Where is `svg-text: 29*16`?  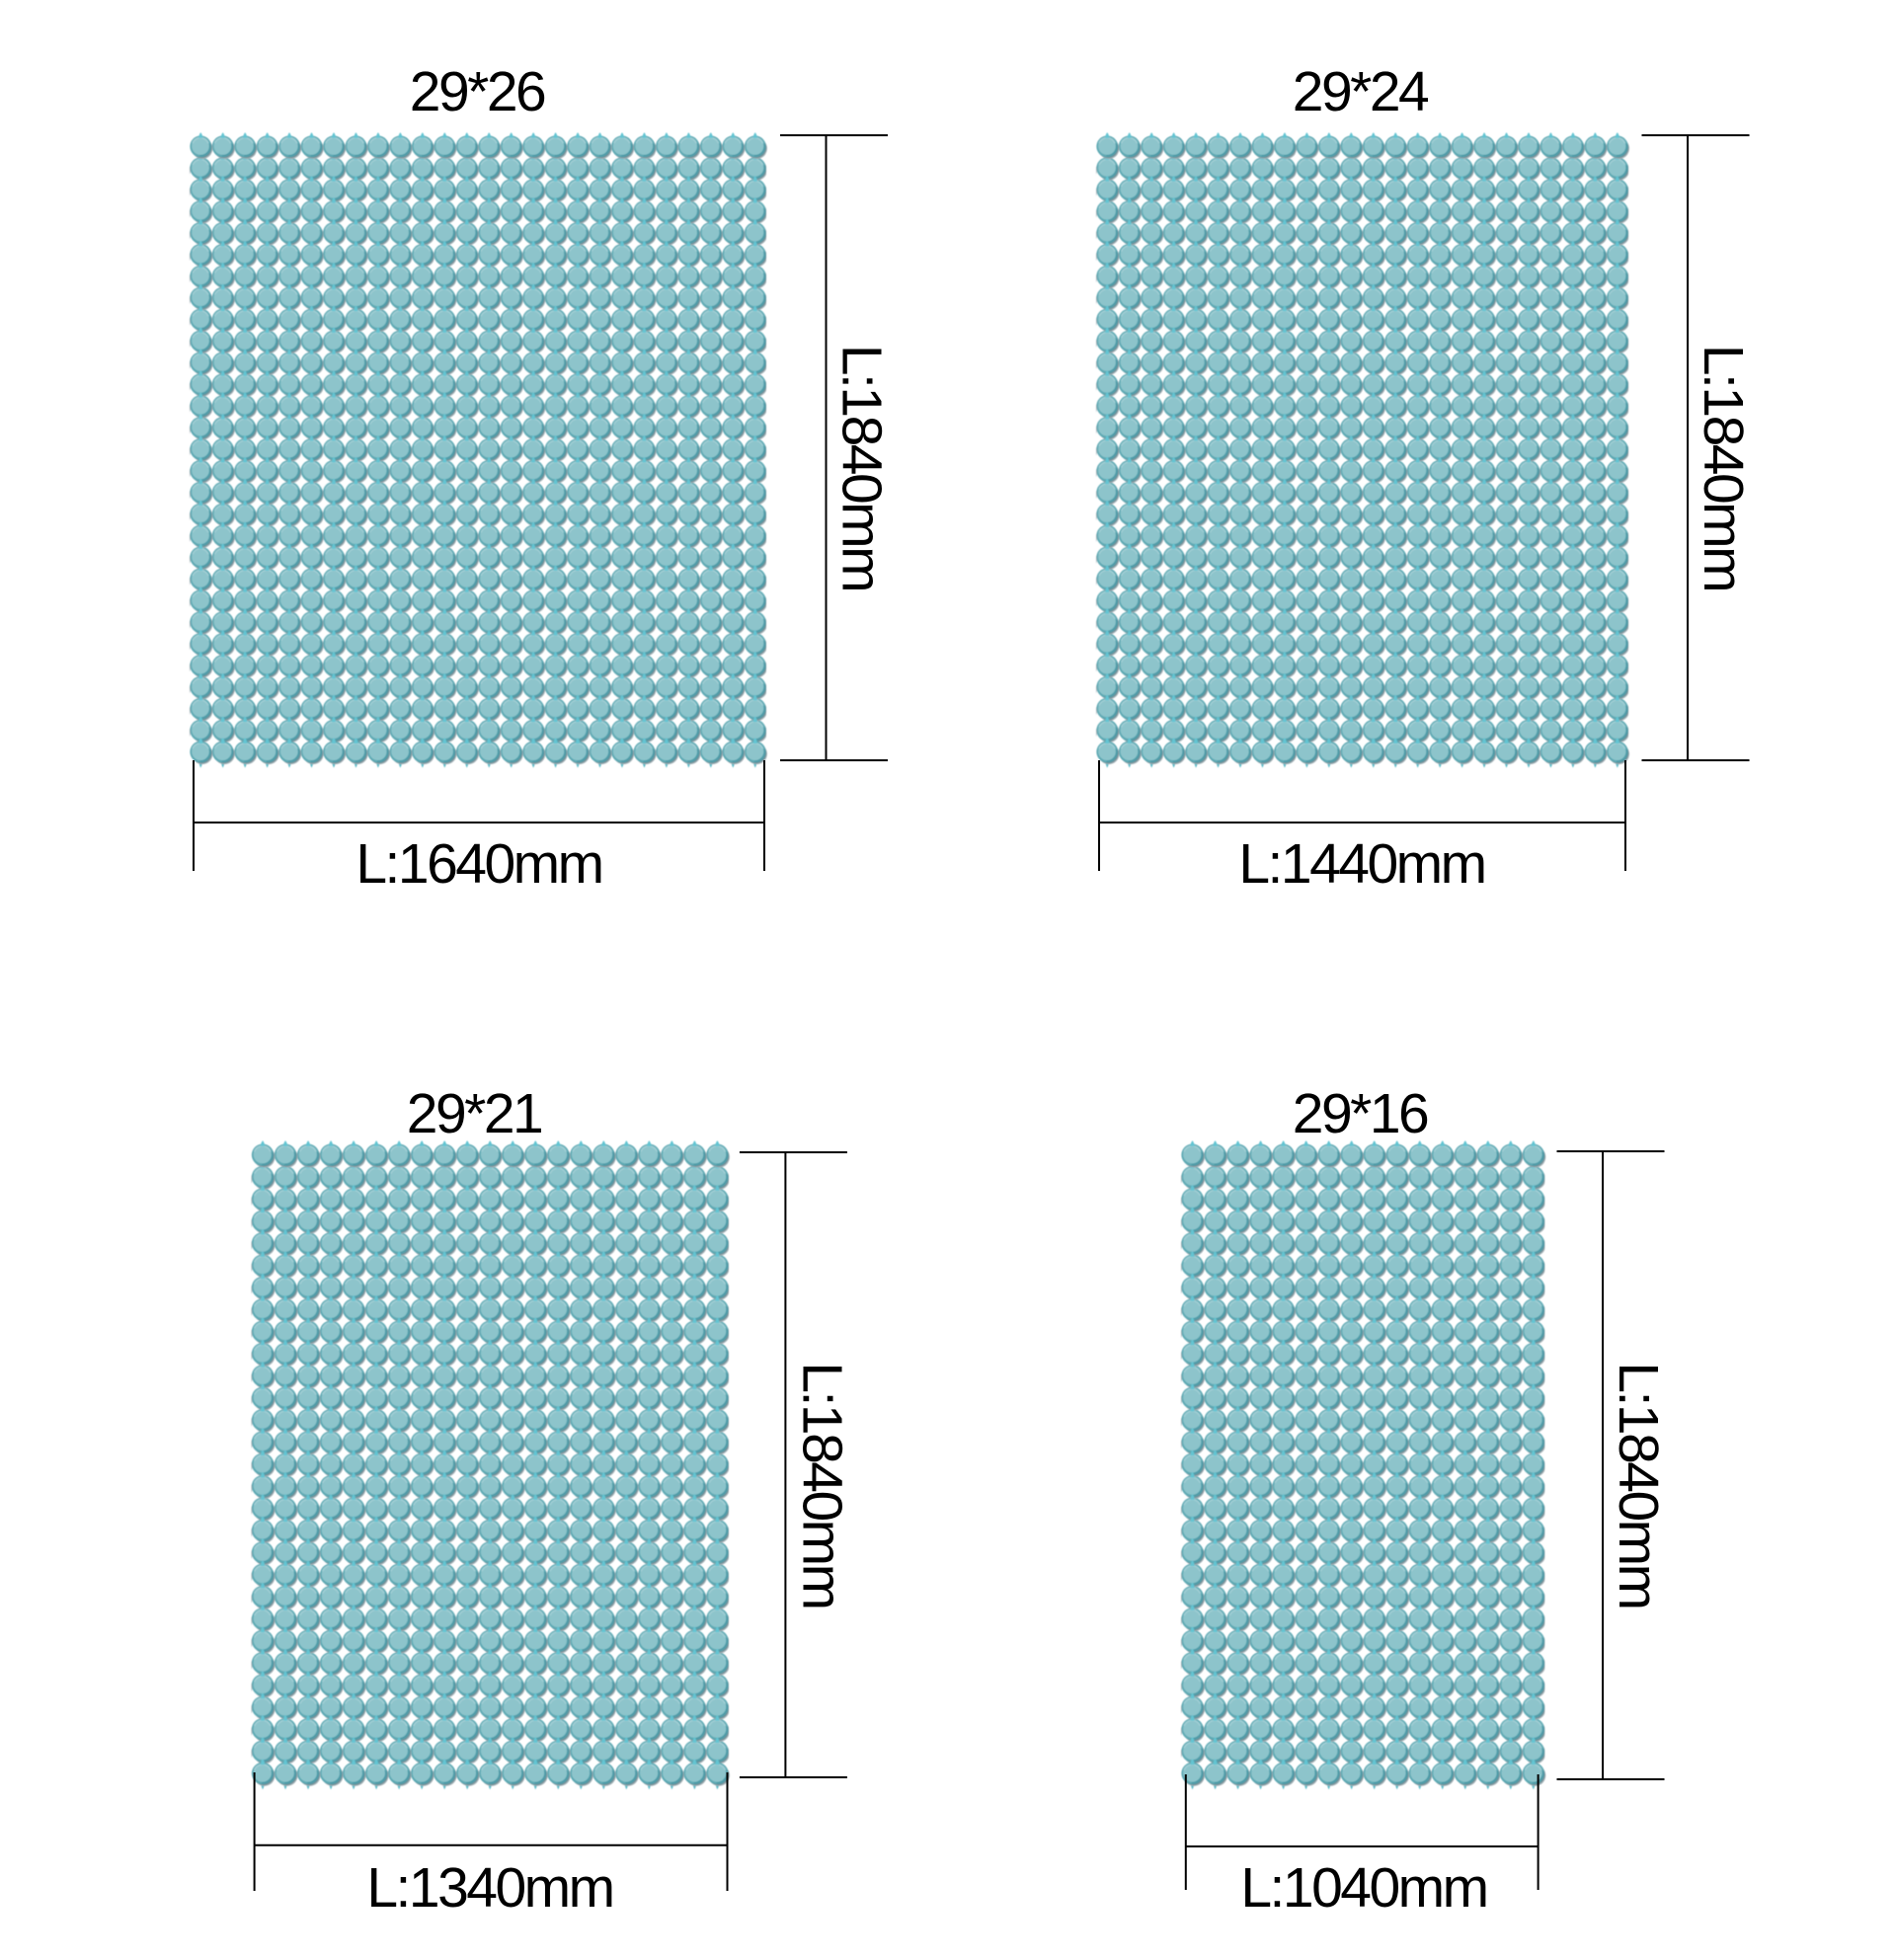
svg-text: 29*16 is located at coordinates (1360, 1113).